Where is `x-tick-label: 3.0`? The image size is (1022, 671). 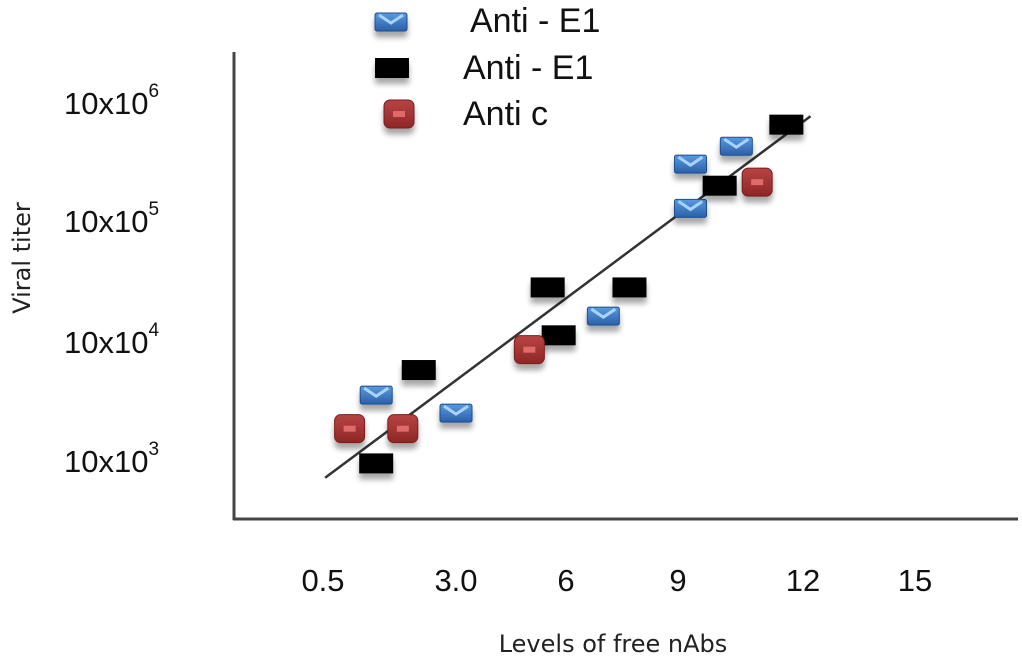 x-tick-label: 3.0 is located at coordinates (455, 580).